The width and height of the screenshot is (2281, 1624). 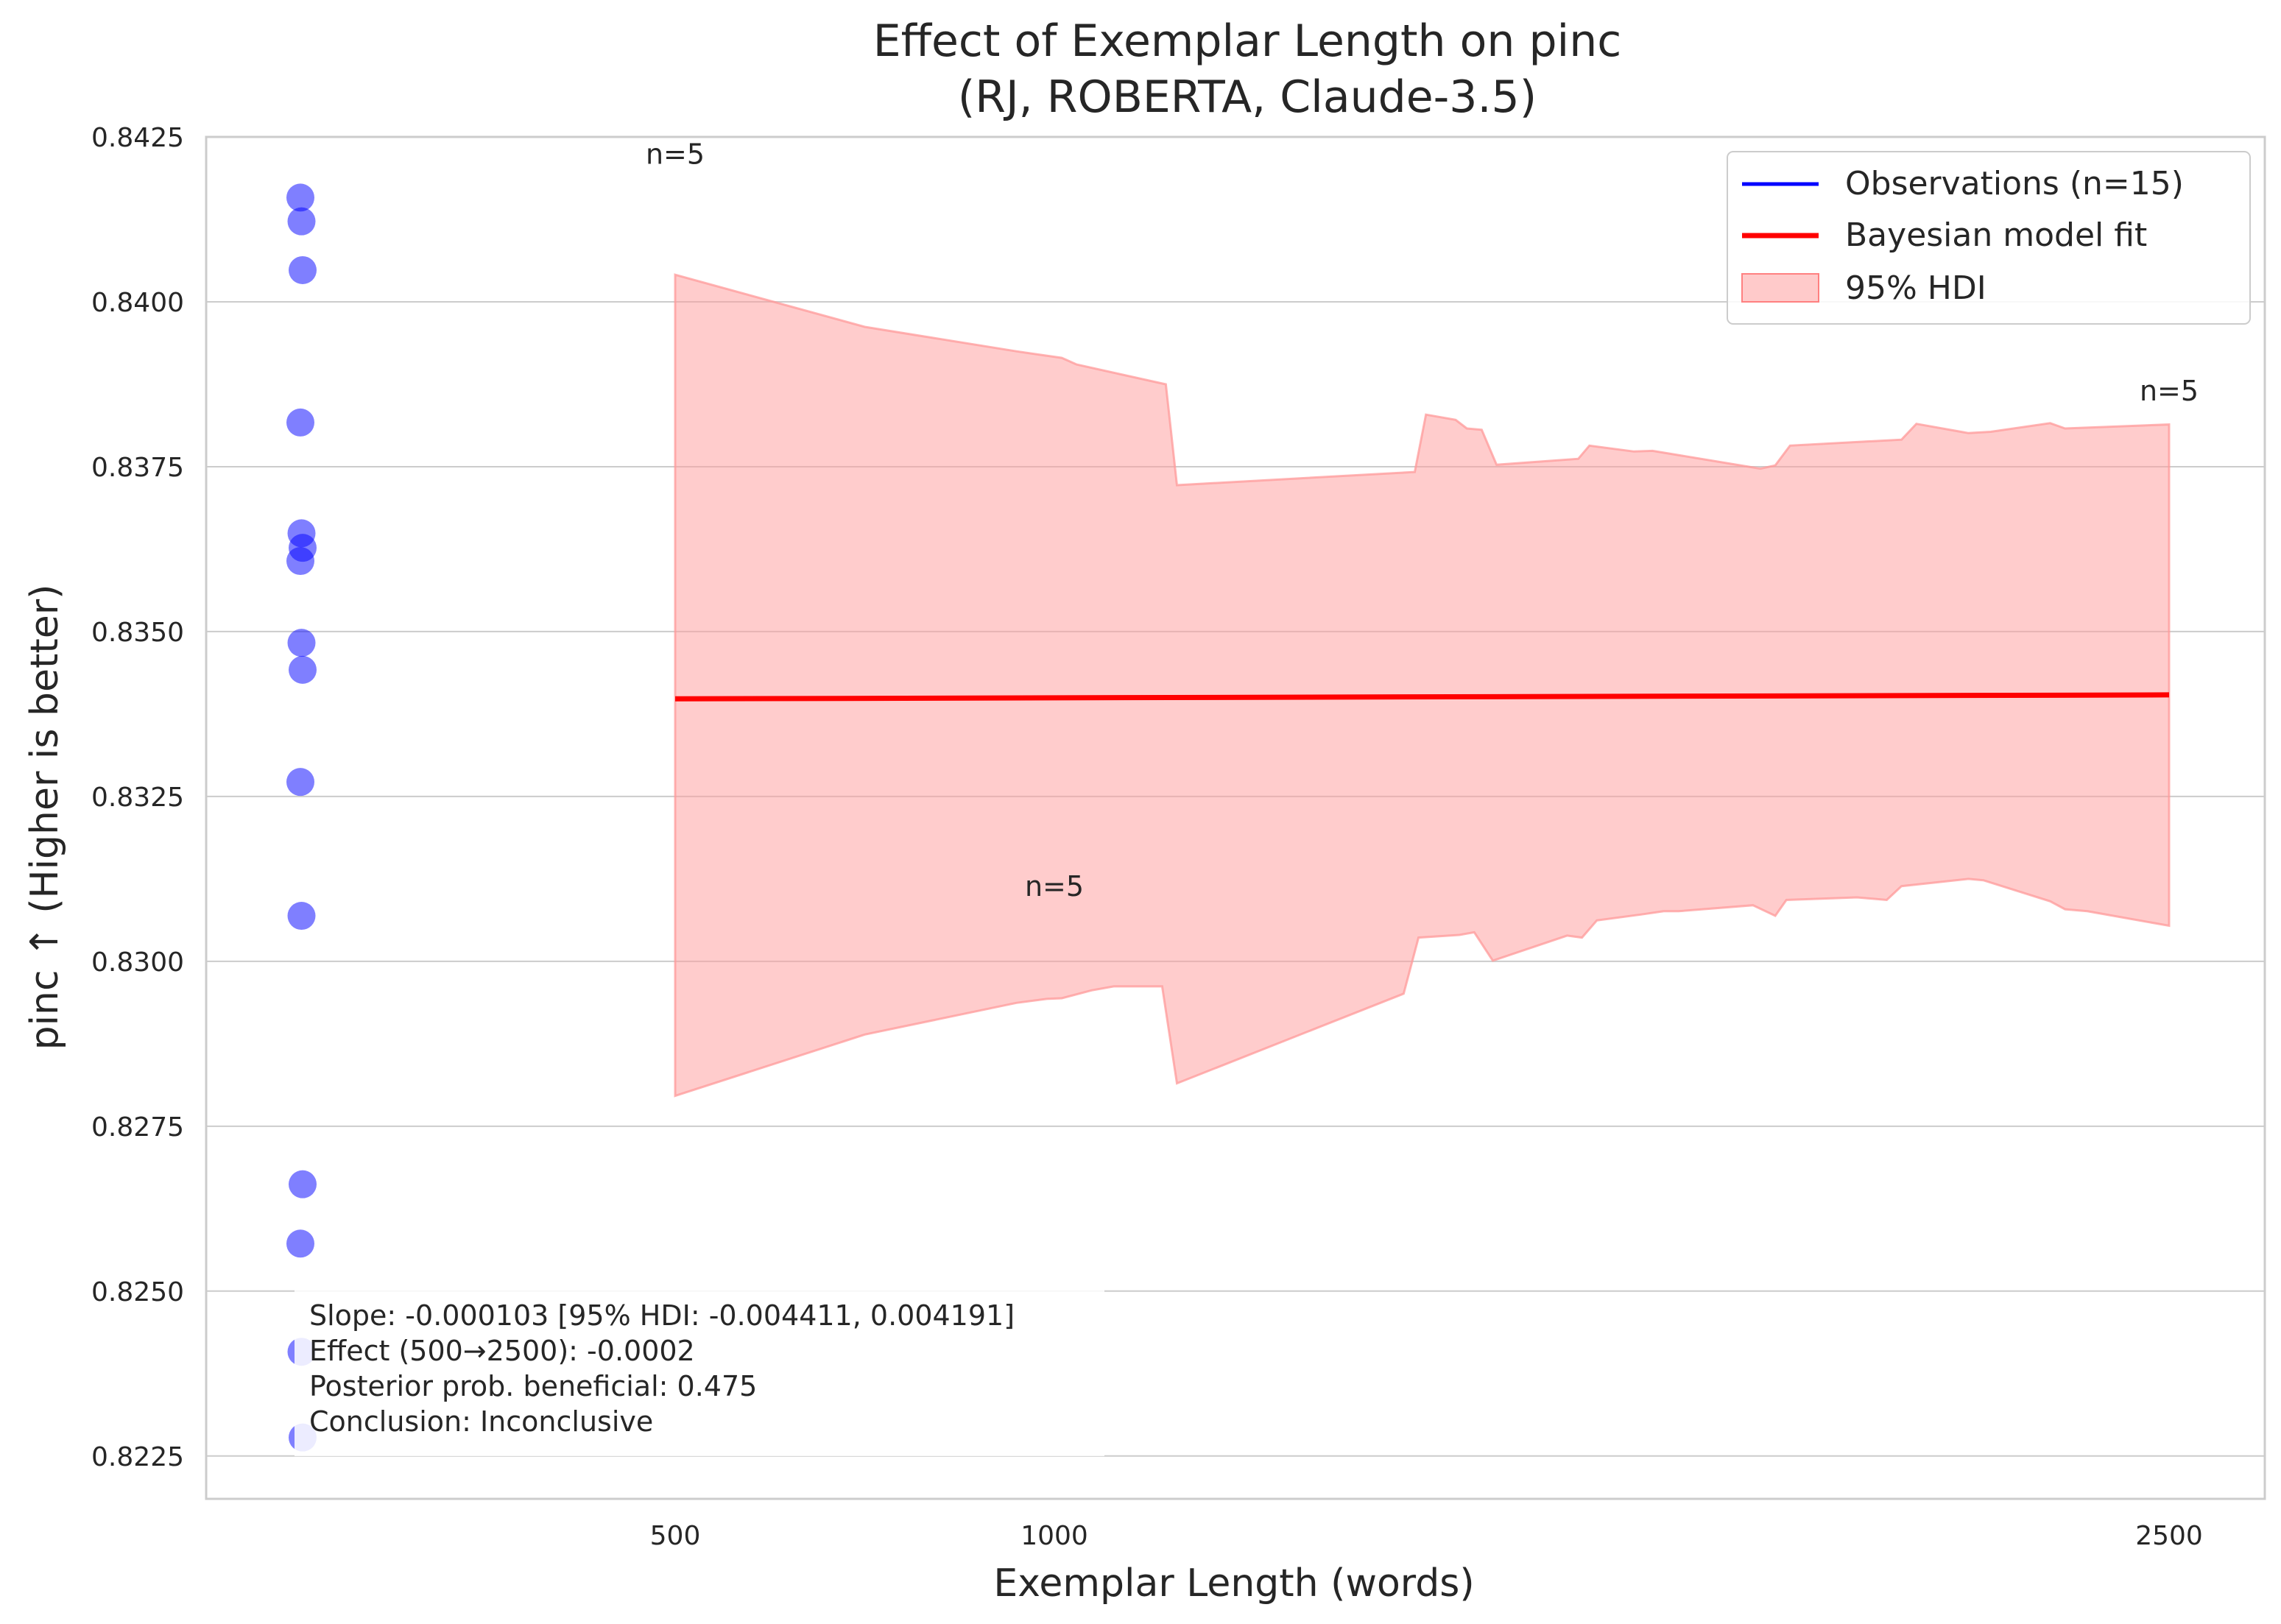 What do you see at coordinates (1233, 1583) in the screenshot?
I see `x-axis-label: Exemplar Length (words)` at bounding box center [1233, 1583].